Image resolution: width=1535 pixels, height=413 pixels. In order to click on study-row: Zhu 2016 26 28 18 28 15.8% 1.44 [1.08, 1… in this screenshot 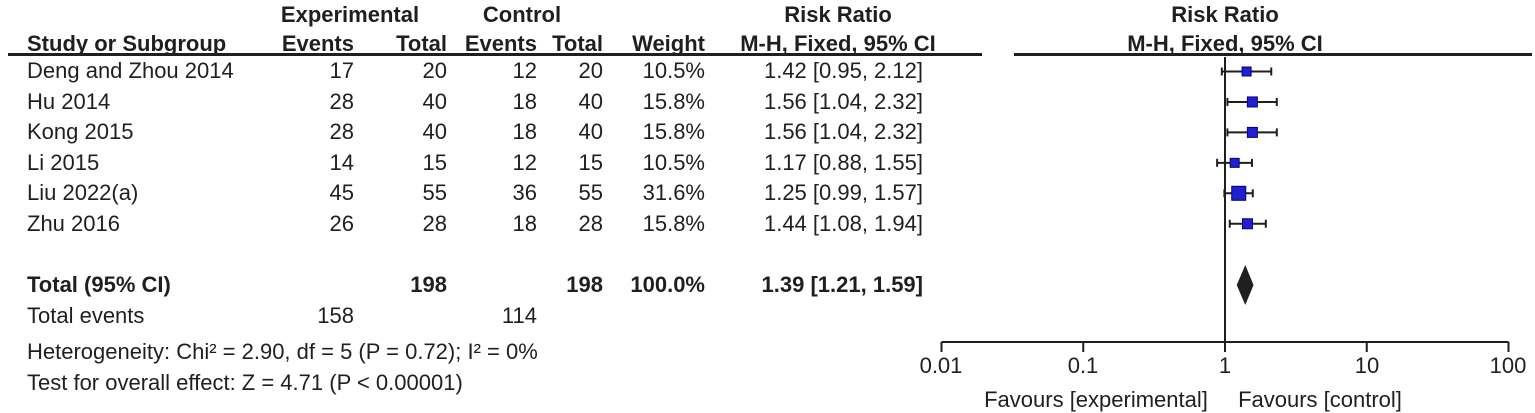, I will do `click(767, 224)`.